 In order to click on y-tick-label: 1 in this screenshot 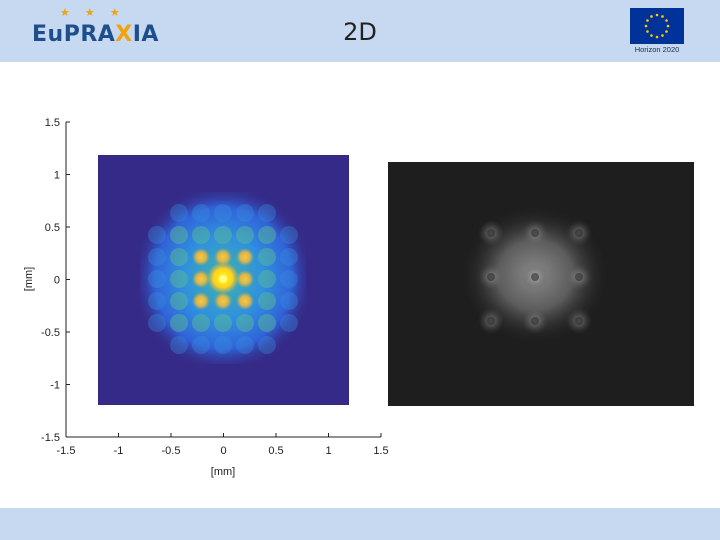, I will do `click(57, 176)`.